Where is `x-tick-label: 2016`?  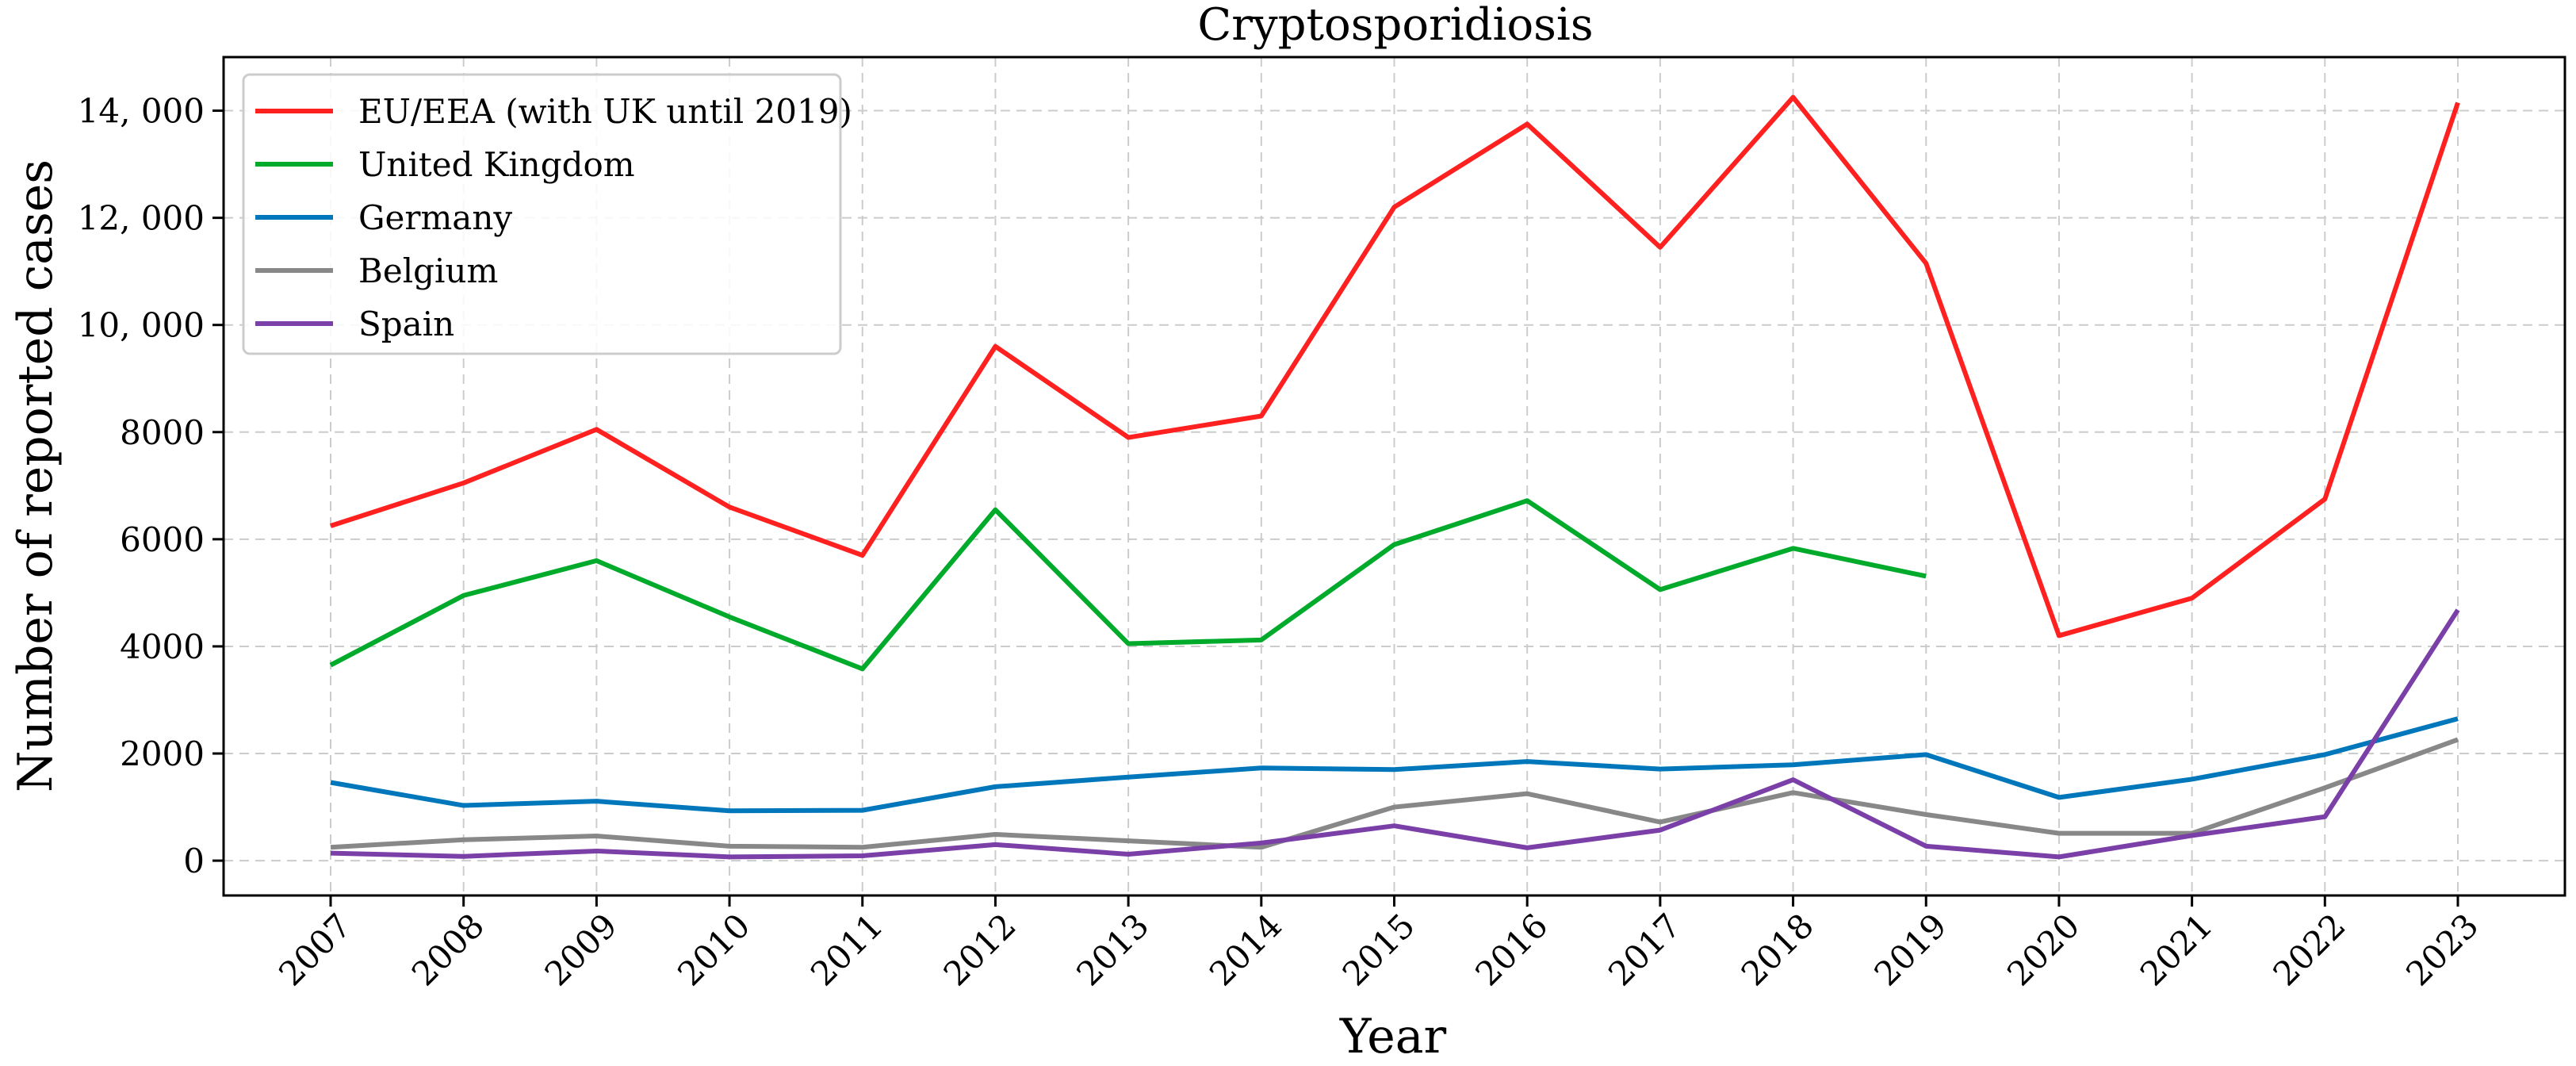
x-tick-label: 2016 is located at coordinates (1511, 949).